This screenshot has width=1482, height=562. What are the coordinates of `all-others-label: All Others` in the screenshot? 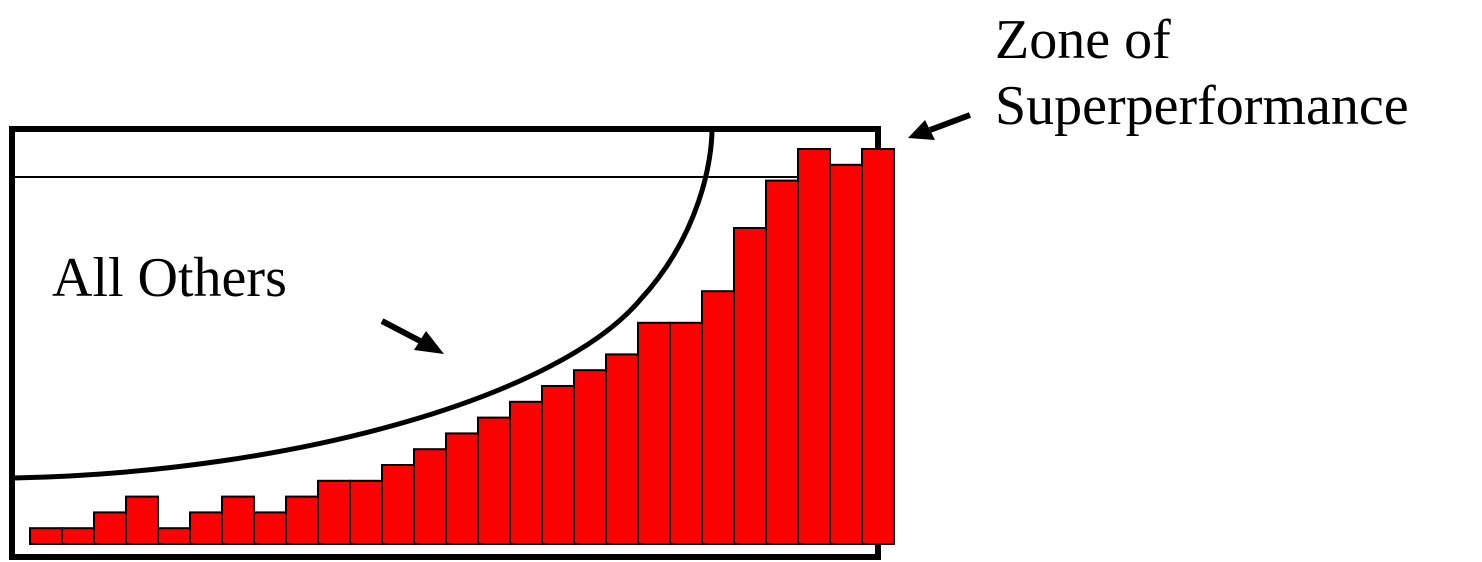 It's located at (169, 278).